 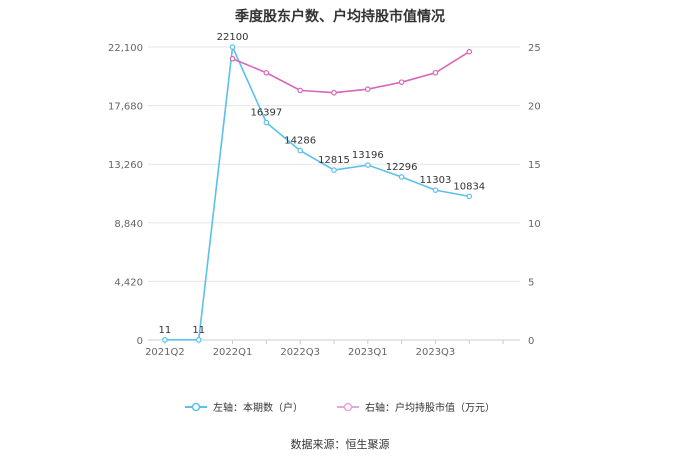 What do you see at coordinates (368, 352) in the screenshot?
I see `x-tick-label: 2023Q1` at bounding box center [368, 352].